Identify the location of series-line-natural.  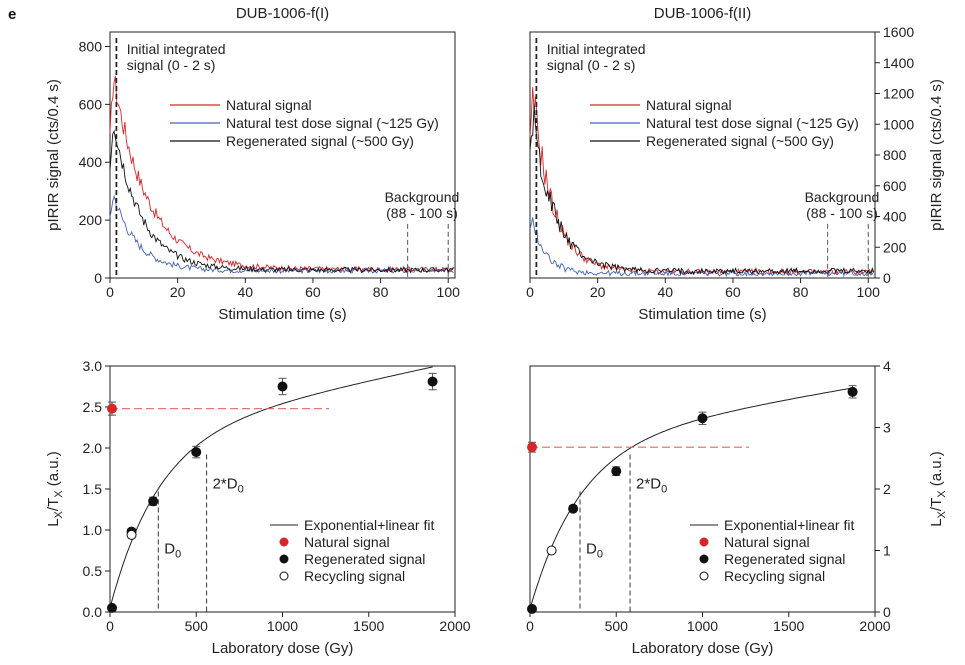
(281, 174).